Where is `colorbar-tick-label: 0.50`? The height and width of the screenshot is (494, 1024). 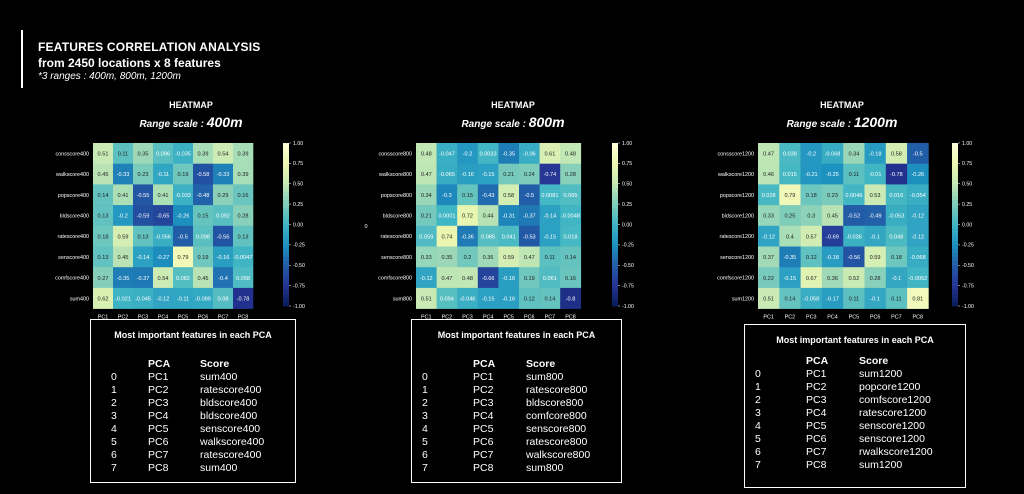 colorbar-tick-label: 0.50 is located at coordinates (627, 185).